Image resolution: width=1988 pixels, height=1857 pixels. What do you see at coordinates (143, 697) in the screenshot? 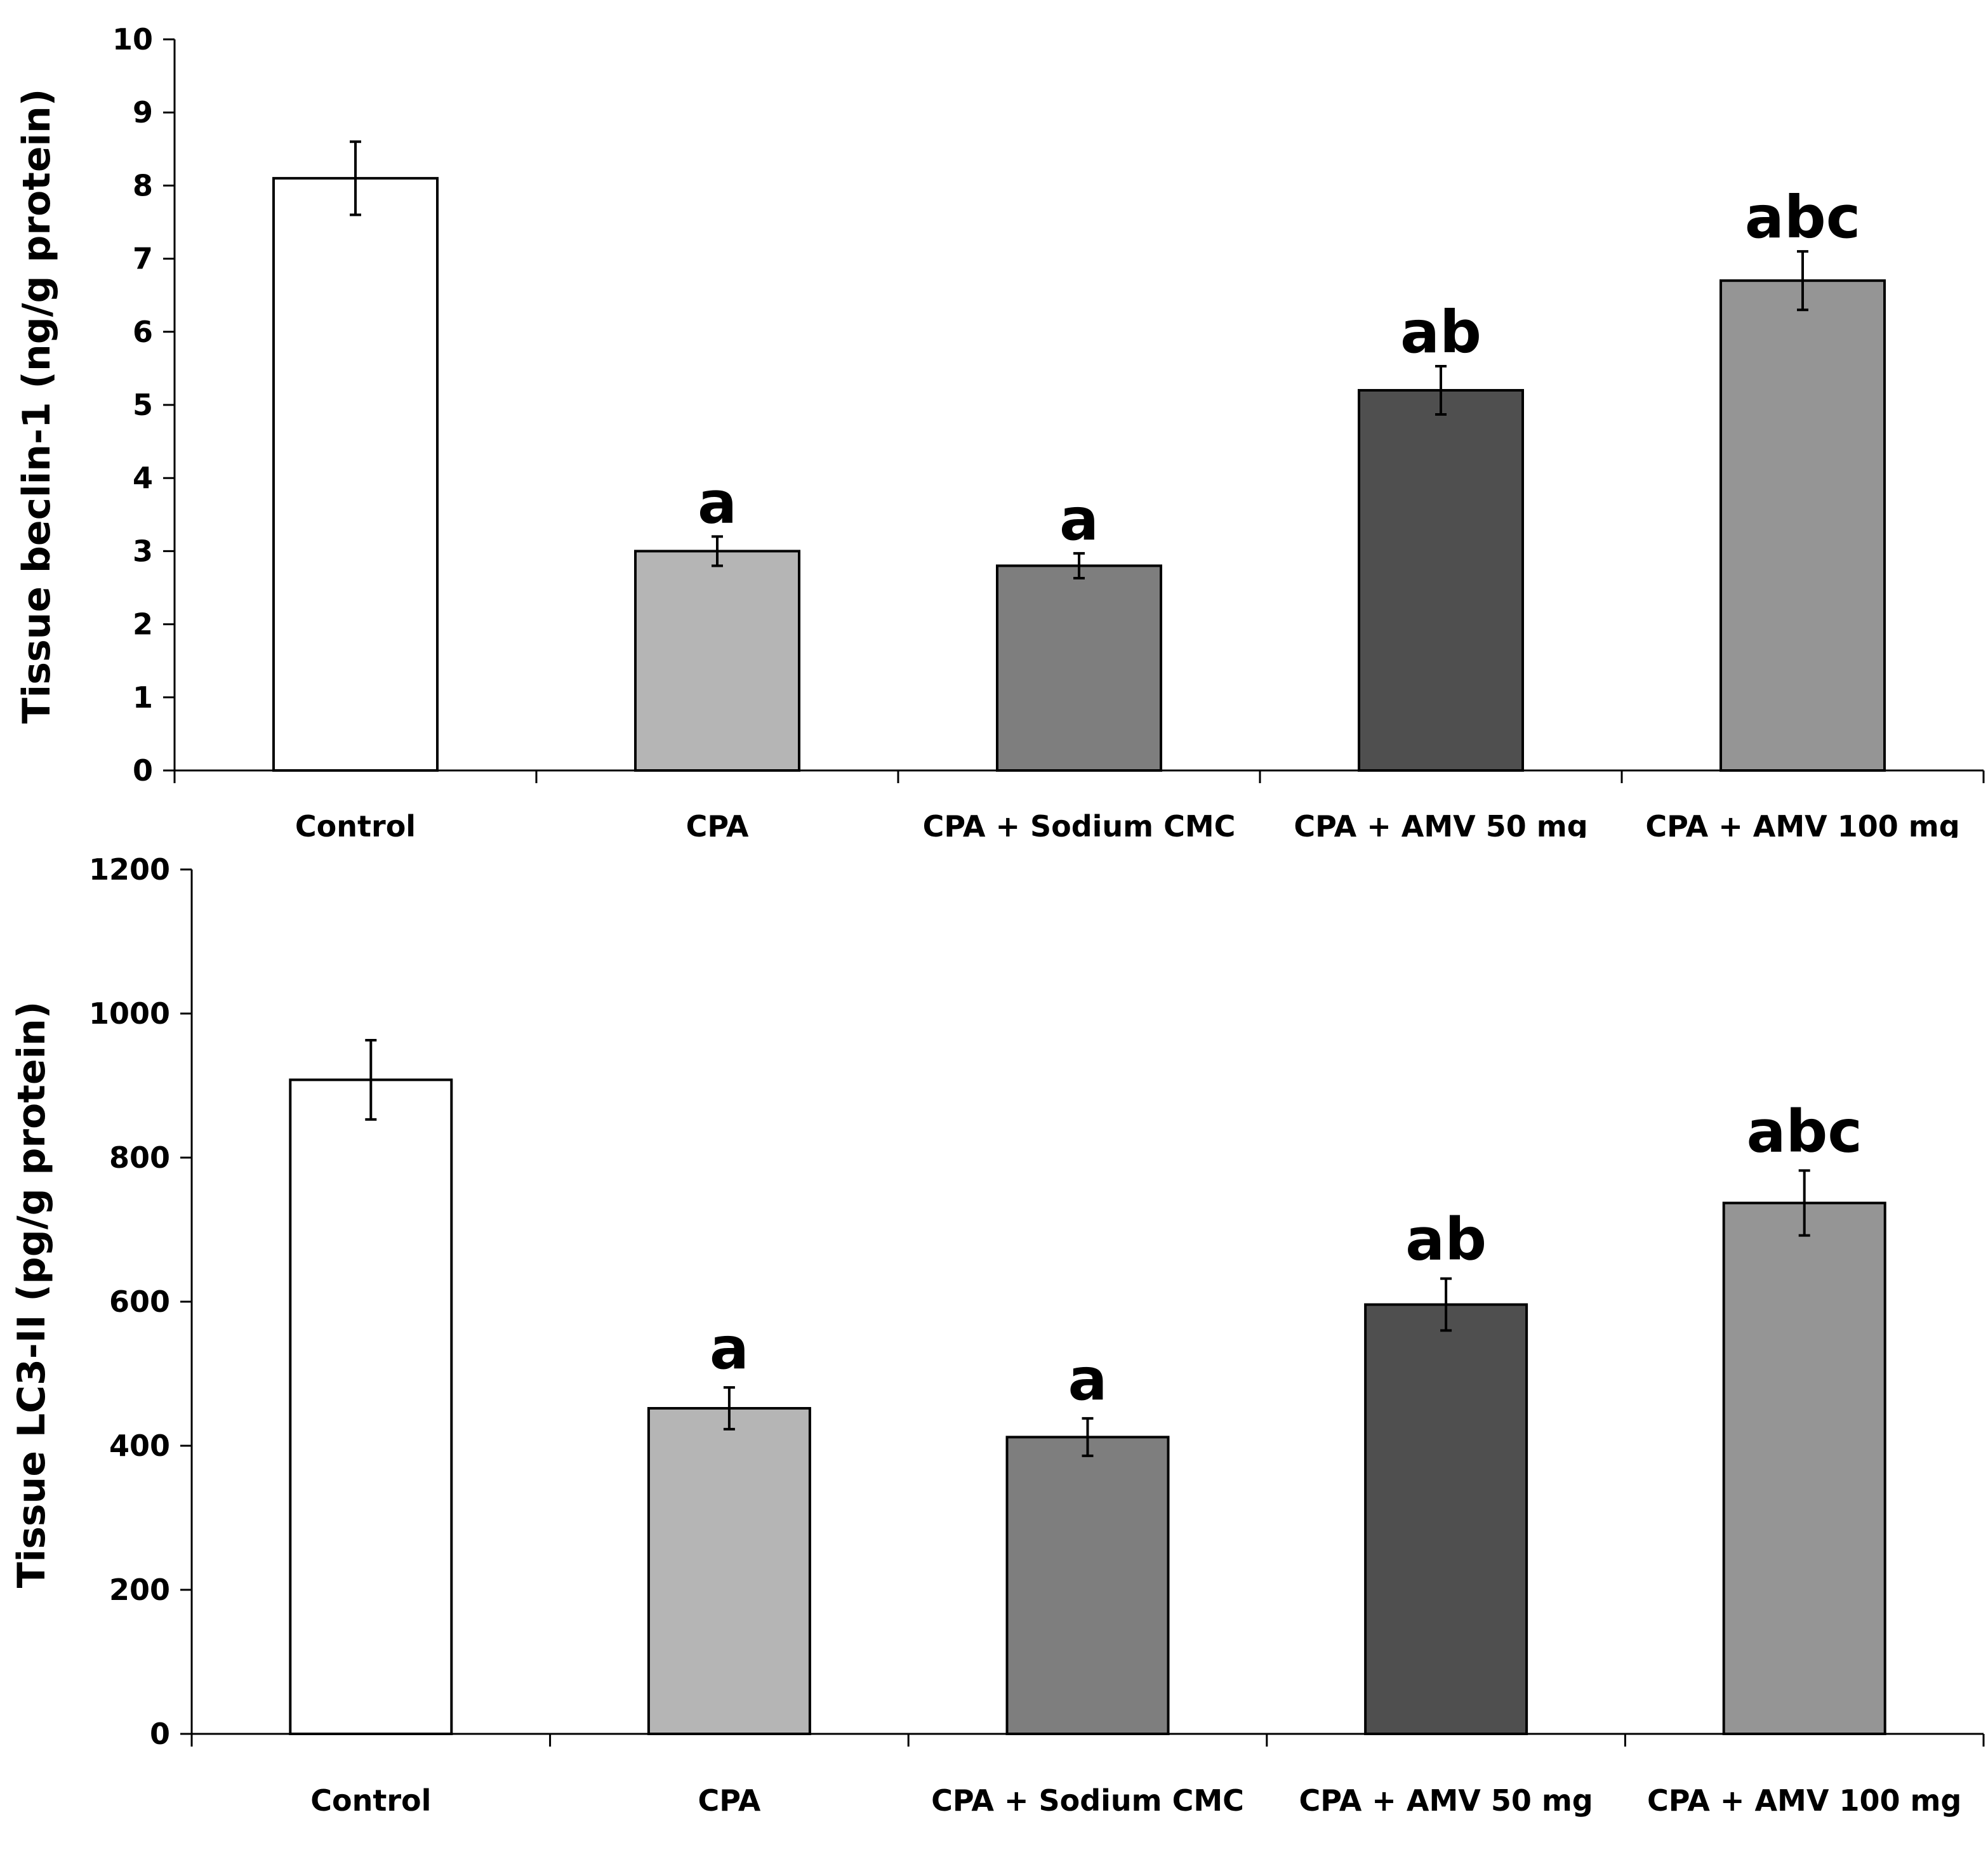
I see `y-tick-label: 1` at bounding box center [143, 697].